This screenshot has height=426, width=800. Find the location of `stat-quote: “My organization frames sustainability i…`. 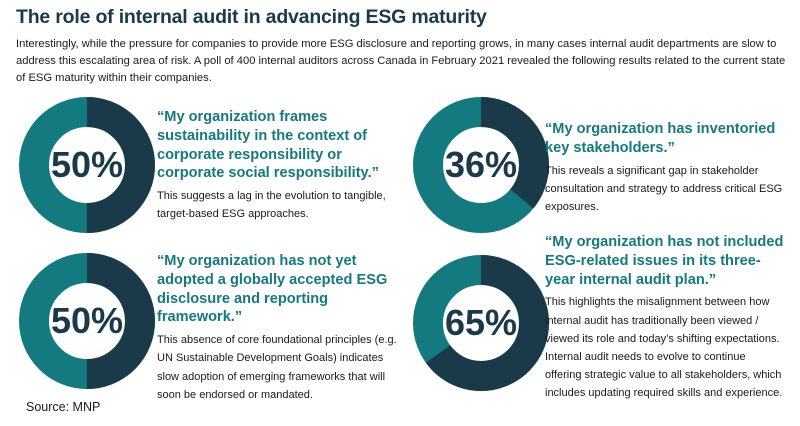

stat-quote: “My organization frames sustainability i… is located at coordinates (268, 145).